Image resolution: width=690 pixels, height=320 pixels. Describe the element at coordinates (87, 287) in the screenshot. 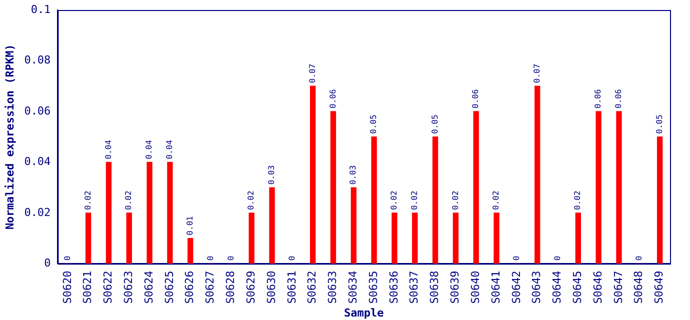

I see `x-tick-label: S0621` at that location.